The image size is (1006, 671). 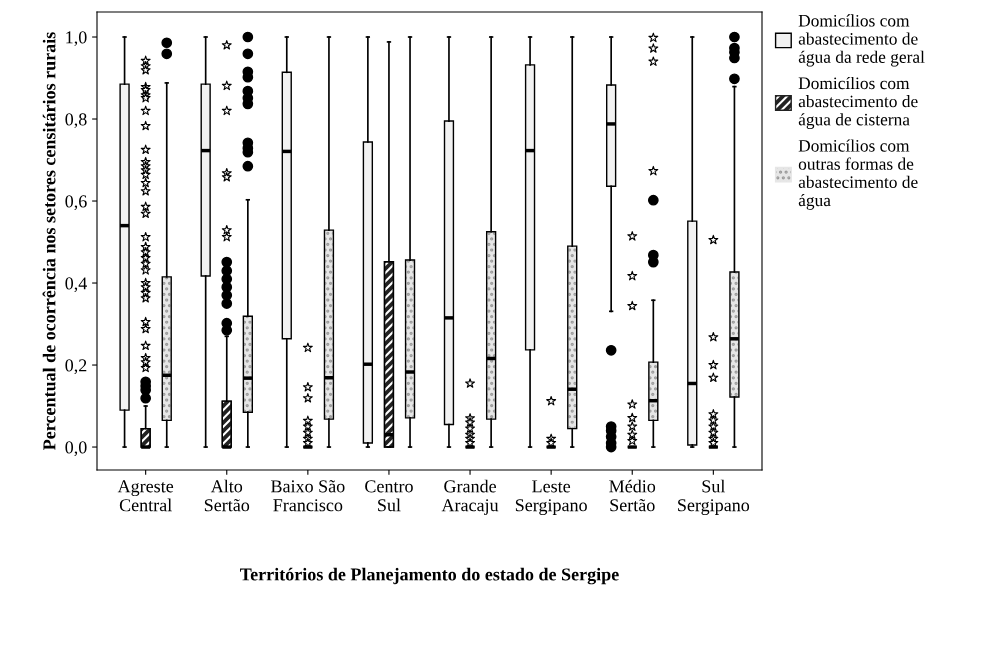 What do you see at coordinates (551, 498) in the screenshot?
I see `x-tick-label: Leste Sergipano` at bounding box center [551, 498].